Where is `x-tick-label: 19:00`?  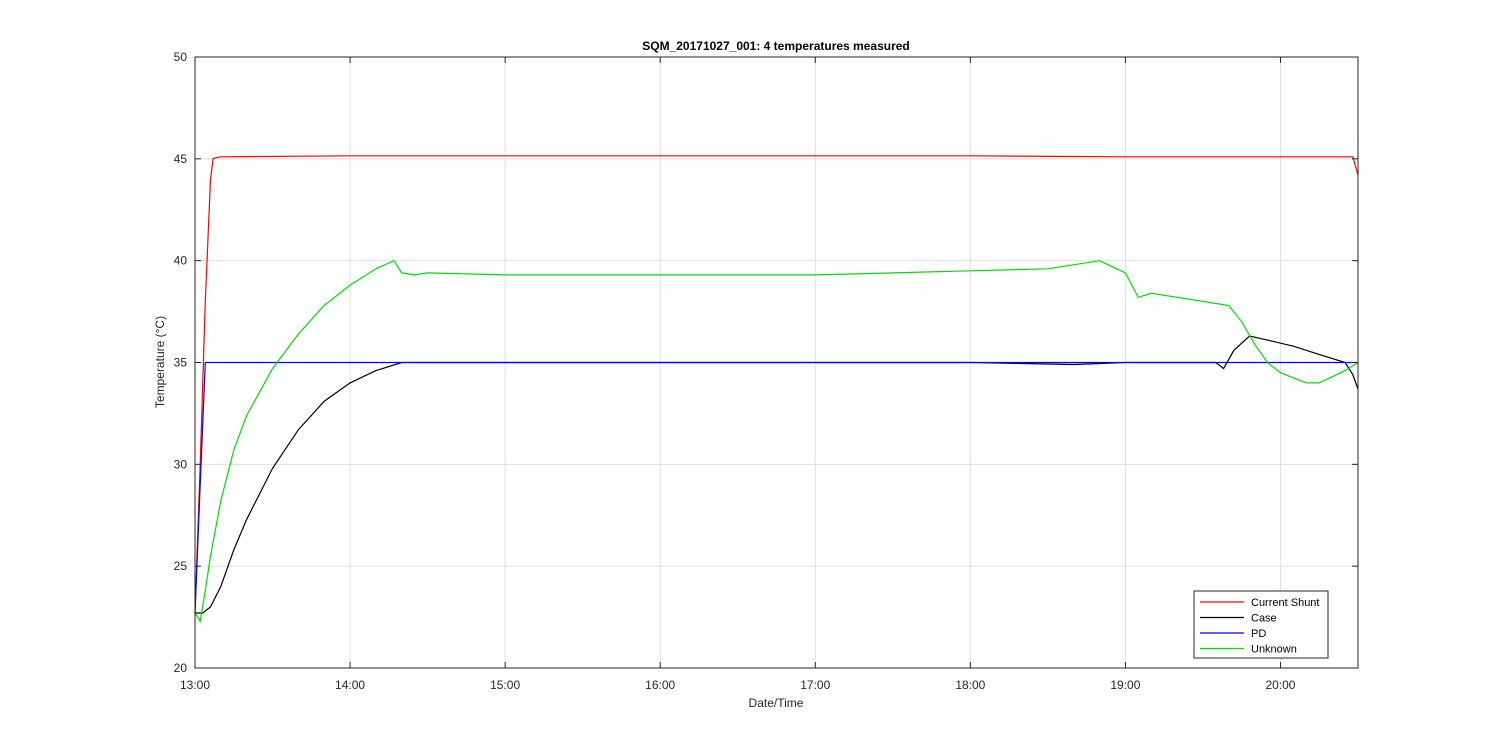
x-tick-label: 19:00 is located at coordinates (1125, 685).